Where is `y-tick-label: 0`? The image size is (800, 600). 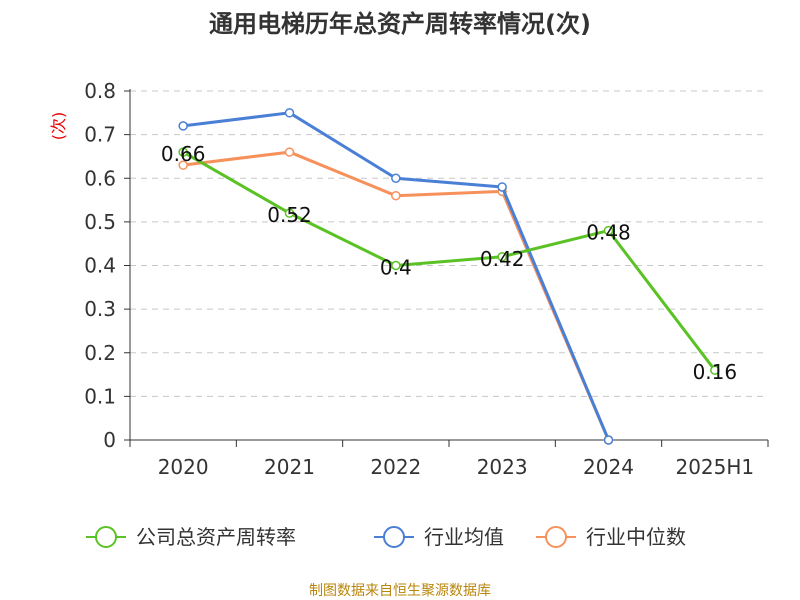 y-tick-label: 0 is located at coordinates (109, 440).